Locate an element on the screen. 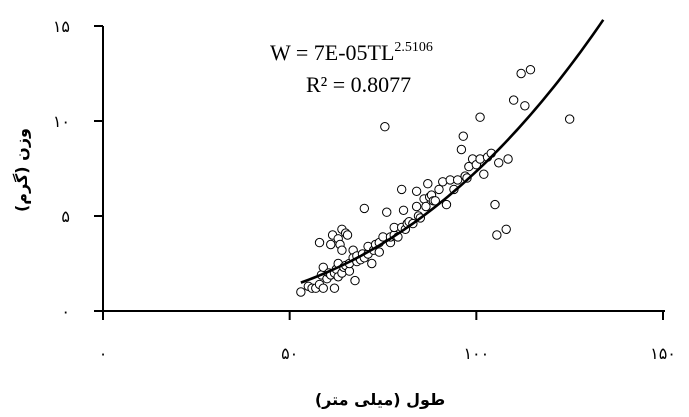  y-tick-label: ۱۵ is located at coordinates (61, 26).